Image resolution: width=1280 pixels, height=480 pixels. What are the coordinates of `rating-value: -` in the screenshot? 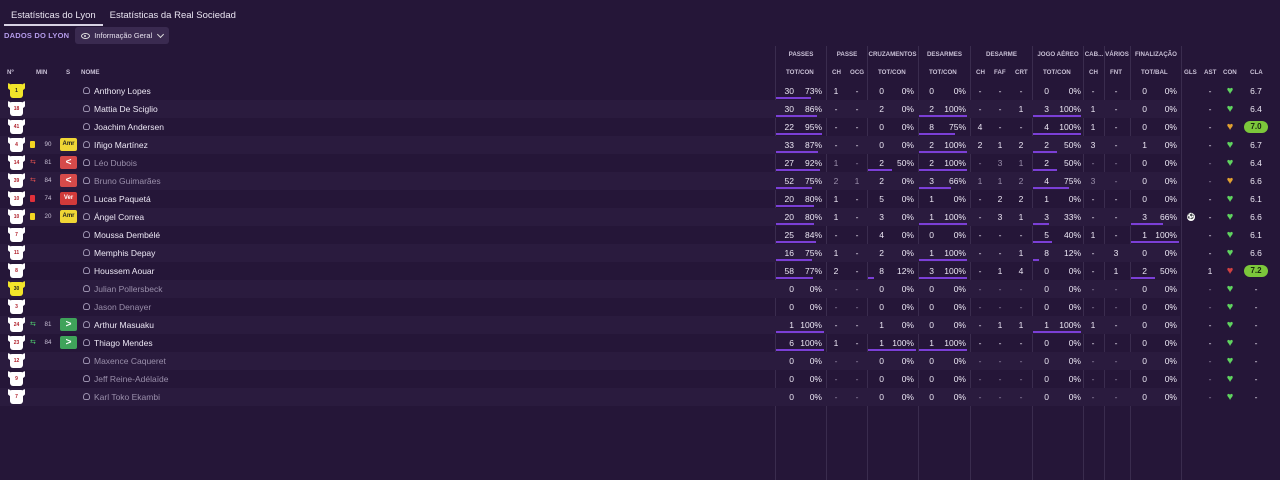 It's located at (1256, 361).